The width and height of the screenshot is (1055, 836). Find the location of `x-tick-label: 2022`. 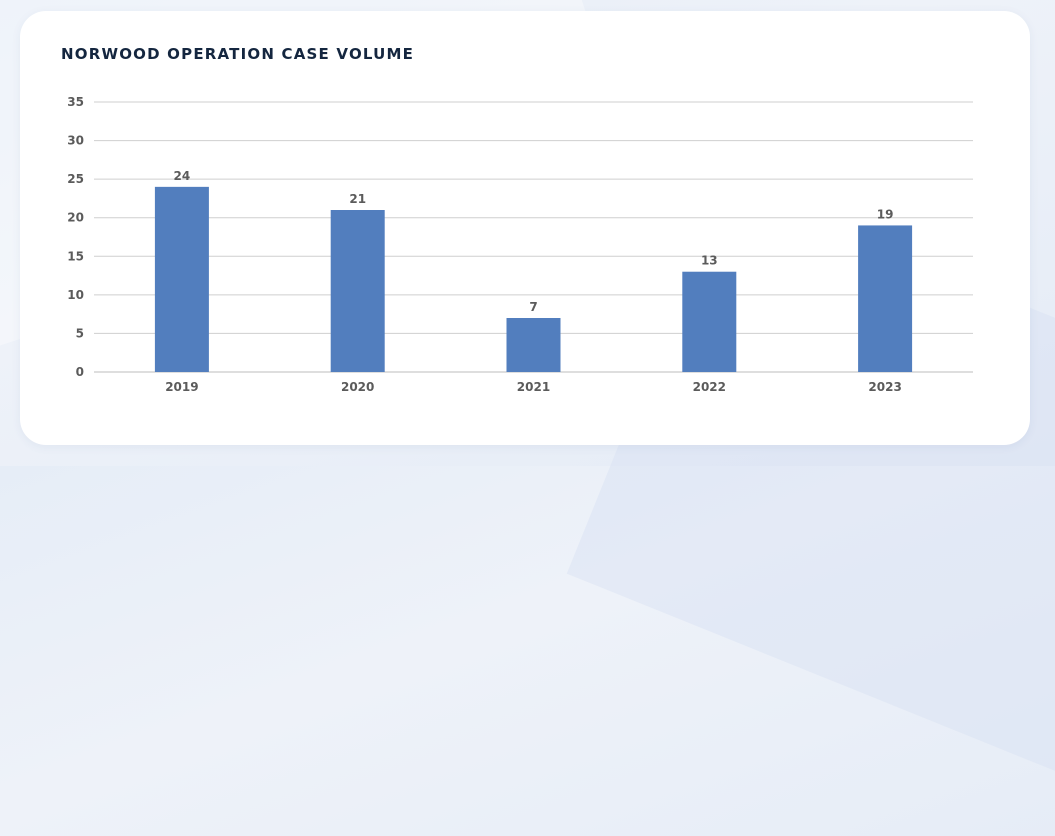

x-tick-label: 2022 is located at coordinates (709, 387).